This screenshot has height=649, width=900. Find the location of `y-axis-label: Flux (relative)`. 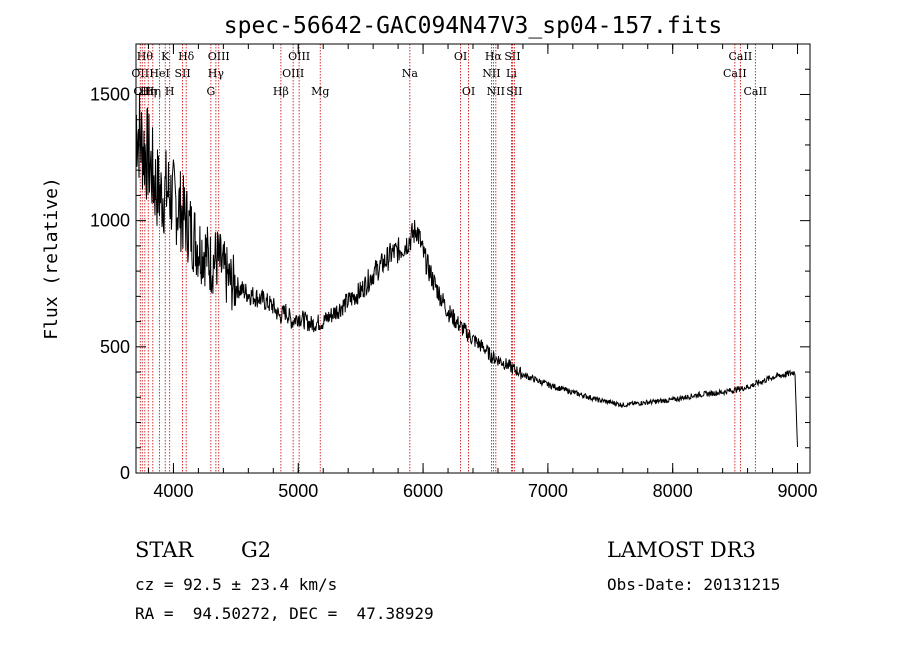

y-axis-label: Flux (relative) is located at coordinates (51, 258).